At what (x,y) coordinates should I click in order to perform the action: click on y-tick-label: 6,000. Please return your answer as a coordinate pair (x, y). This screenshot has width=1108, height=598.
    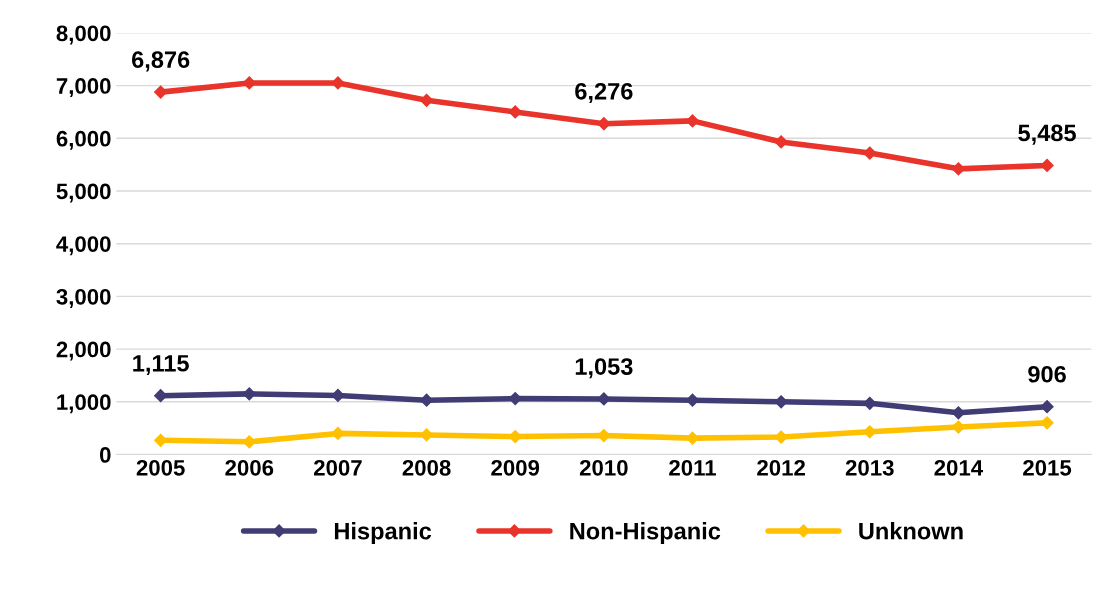
    Looking at the image, I should click on (83, 140).